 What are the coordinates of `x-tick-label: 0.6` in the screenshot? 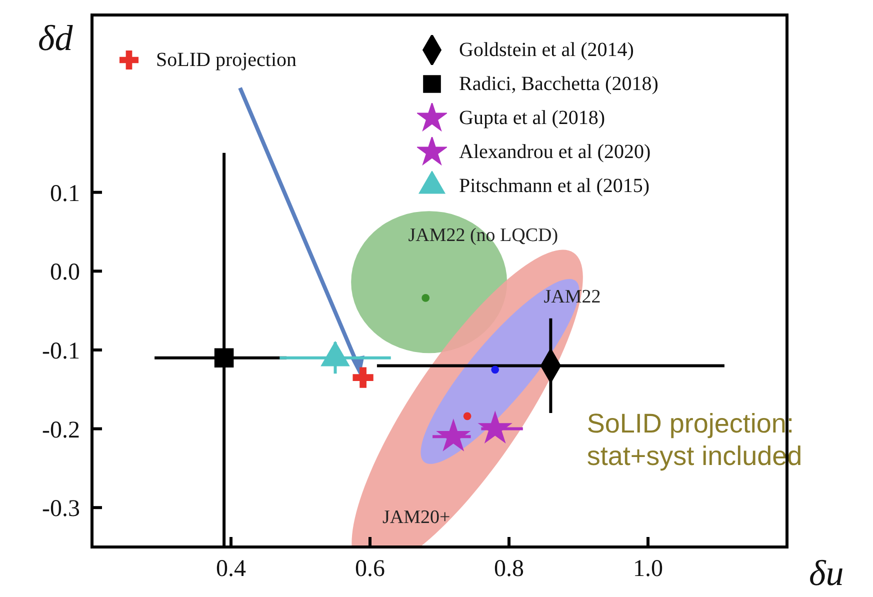 It's located at (370, 569).